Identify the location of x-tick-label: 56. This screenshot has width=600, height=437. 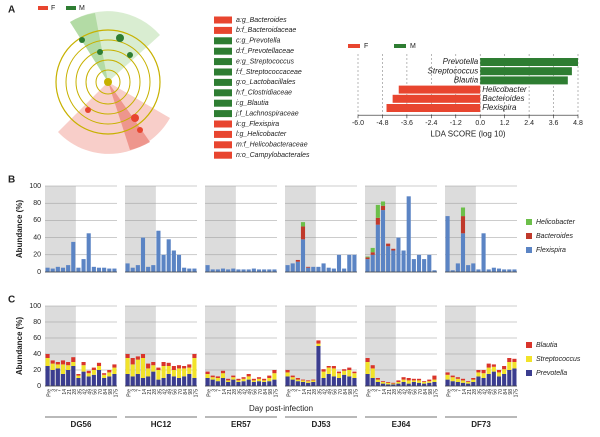
(416, 392).